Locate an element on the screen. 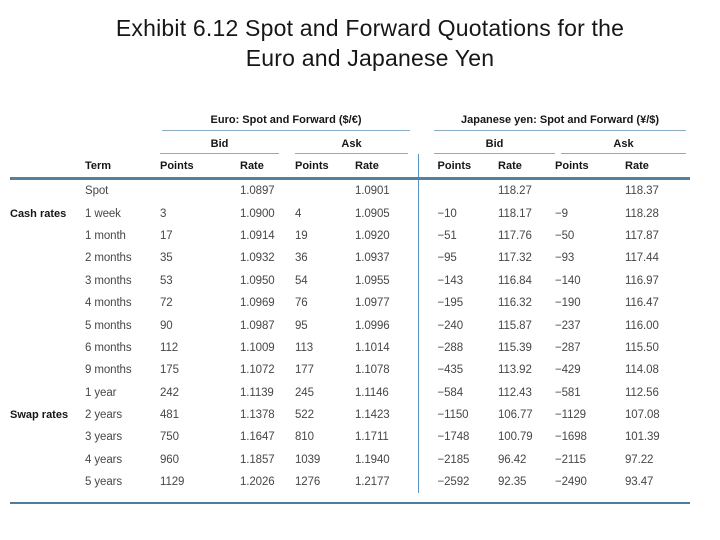  yen_bid_rate-cell: 92.35 is located at coordinates (512, 482).